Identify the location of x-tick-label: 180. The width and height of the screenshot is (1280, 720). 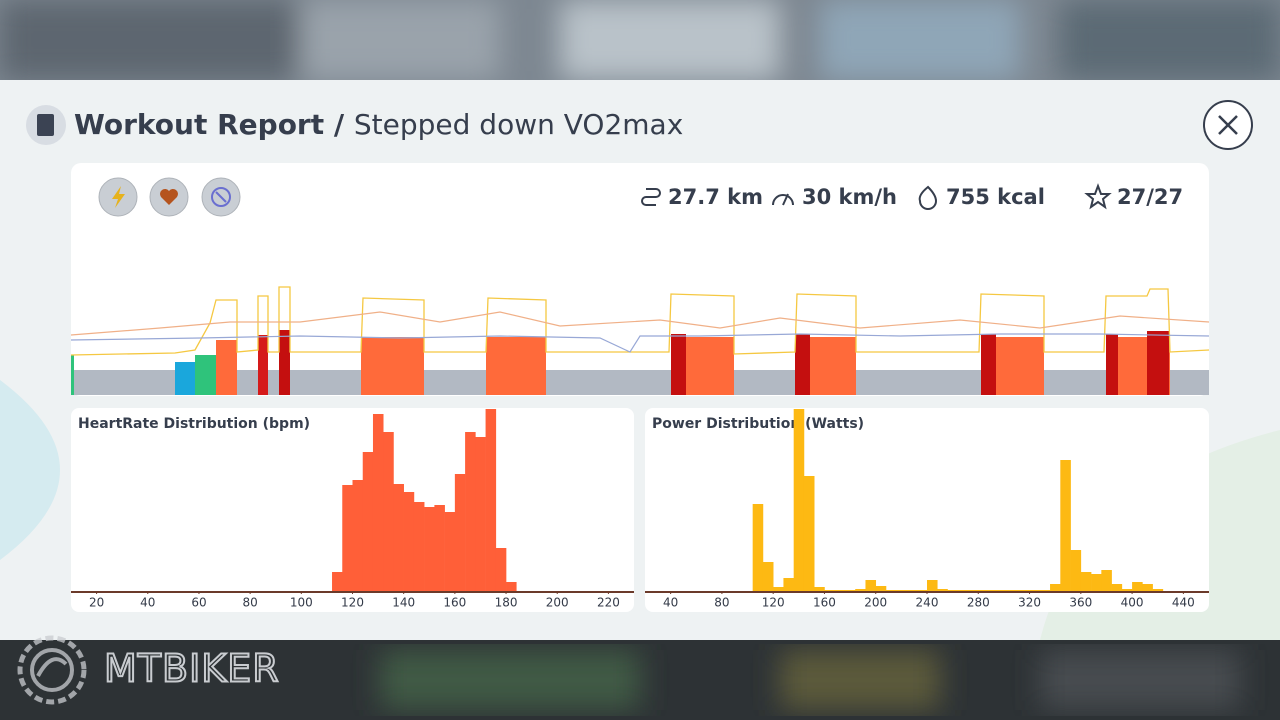
(506, 603).